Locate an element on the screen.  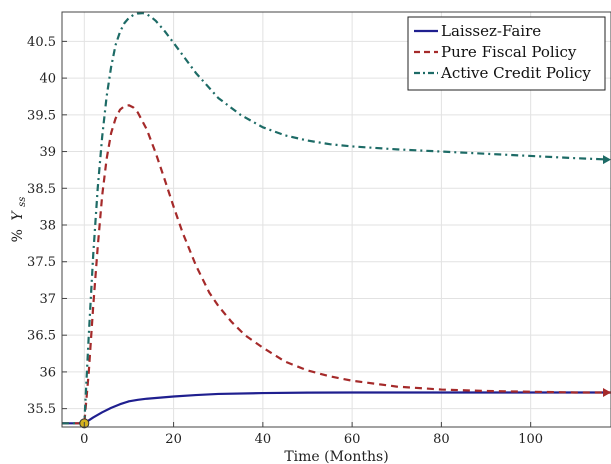
x-tick-label: 0 is located at coordinates (84, 439).